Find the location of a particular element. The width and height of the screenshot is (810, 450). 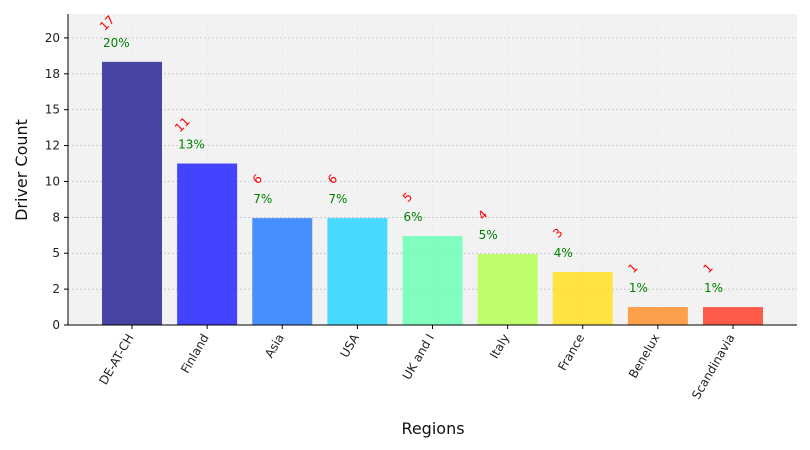

x-tick-label: Finland is located at coordinates (195, 354).